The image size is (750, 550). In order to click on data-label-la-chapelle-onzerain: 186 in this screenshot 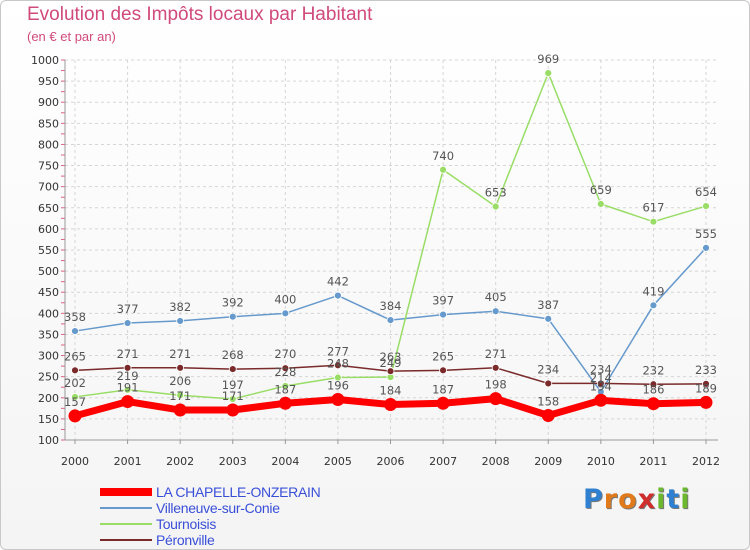, I will do `click(653, 390)`.